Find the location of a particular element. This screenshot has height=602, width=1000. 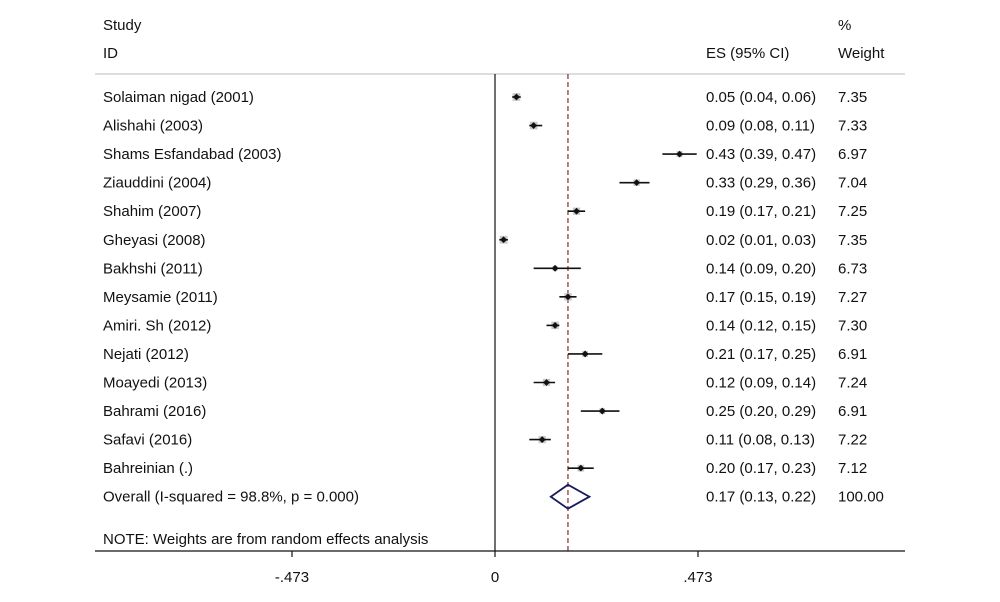

study-row: Meysamie (2011) 0.17 (0.15, 0.19) 7.27 is located at coordinates (485, 297).